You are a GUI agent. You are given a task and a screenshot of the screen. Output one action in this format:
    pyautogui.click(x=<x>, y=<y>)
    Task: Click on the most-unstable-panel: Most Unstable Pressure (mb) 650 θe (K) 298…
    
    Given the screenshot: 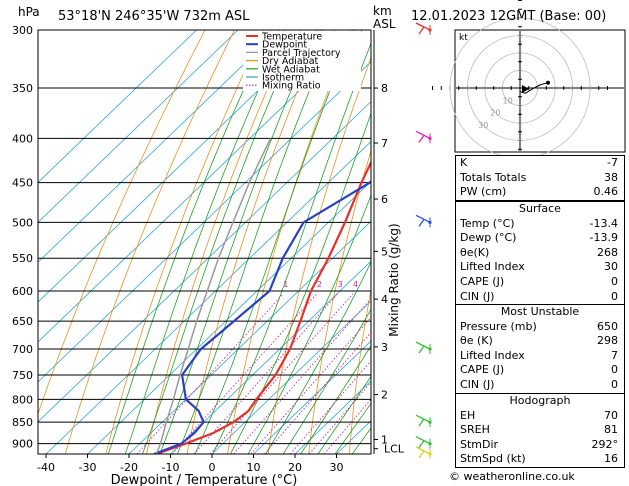 What is the action you would take?
    pyautogui.click(x=540, y=349)
    